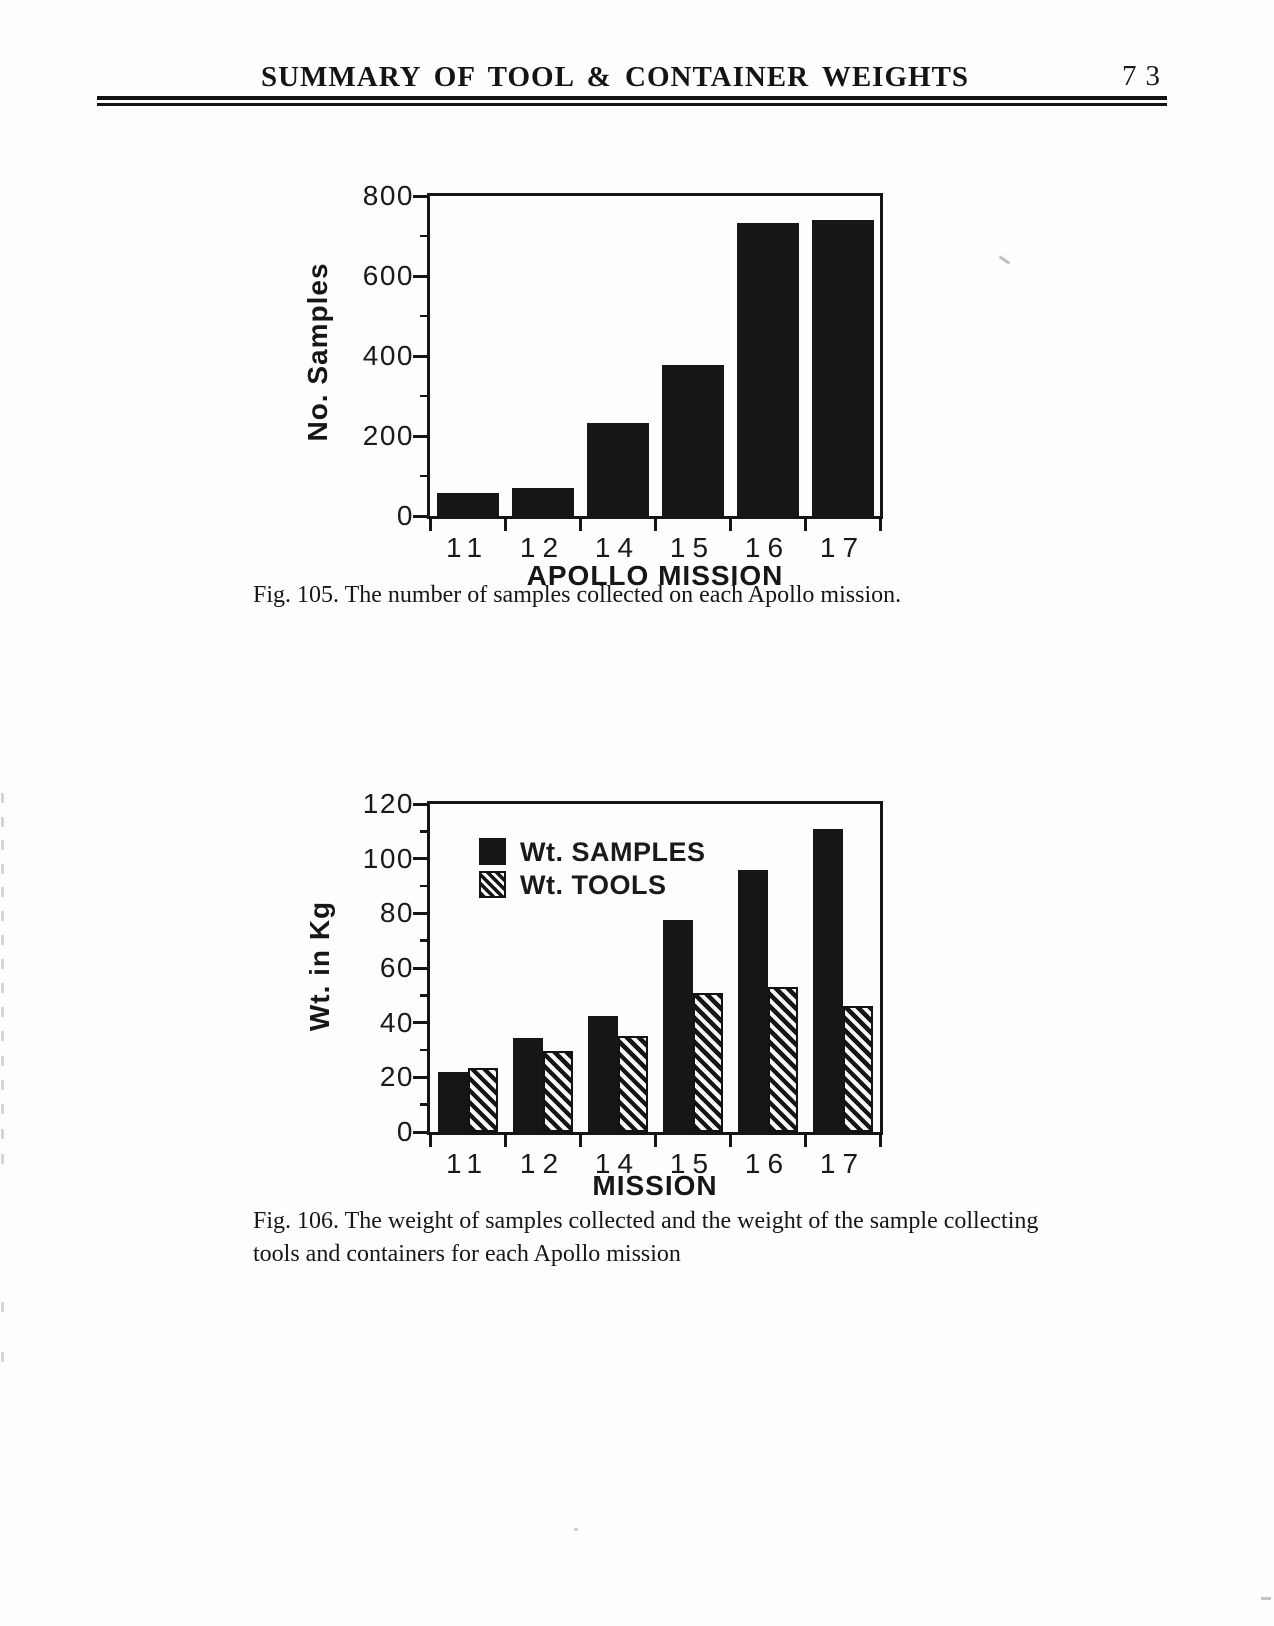 The height and width of the screenshot is (1626, 1274). Describe the element at coordinates (623, 984) in the screenshot. I see `fig106-plot-area: 0 20 40 60 80 100 120 11 12 14 15 16 17` at that location.